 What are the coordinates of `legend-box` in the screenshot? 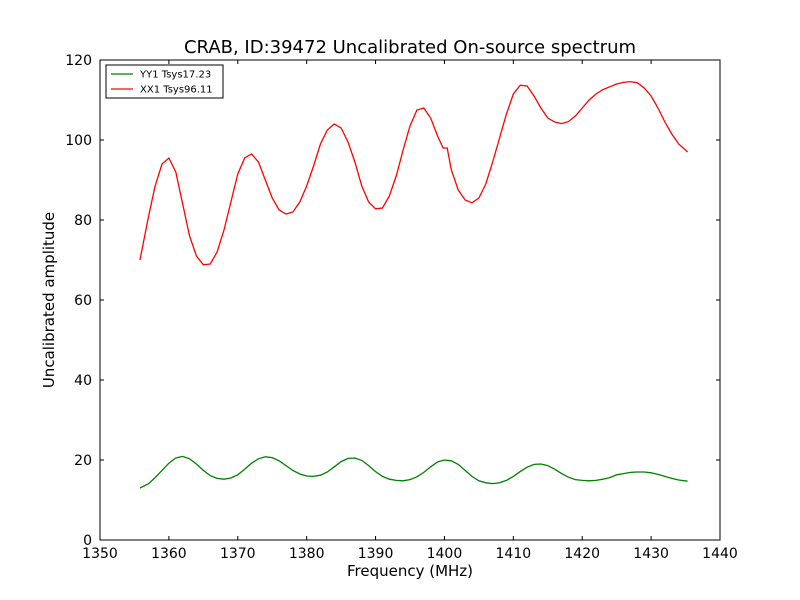 It's located at (164, 81).